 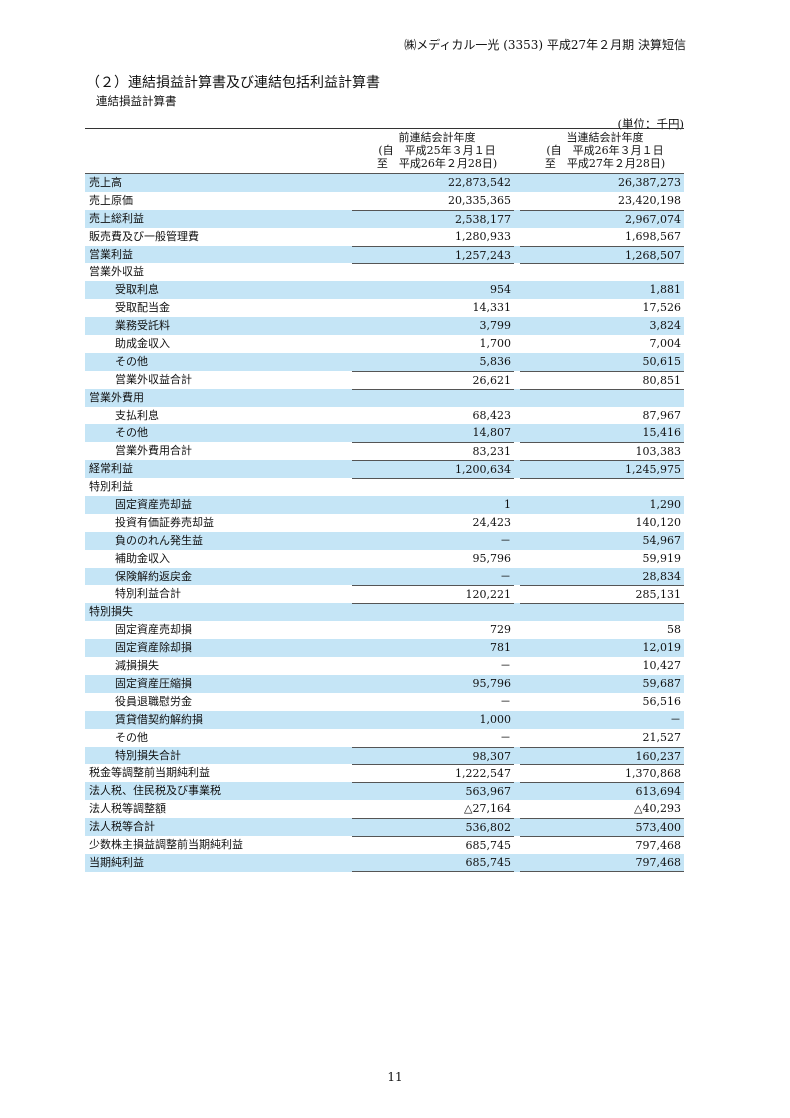 I want to click on table-row: 固定資産除却損 781 12,019, so click(x=384, y=648).